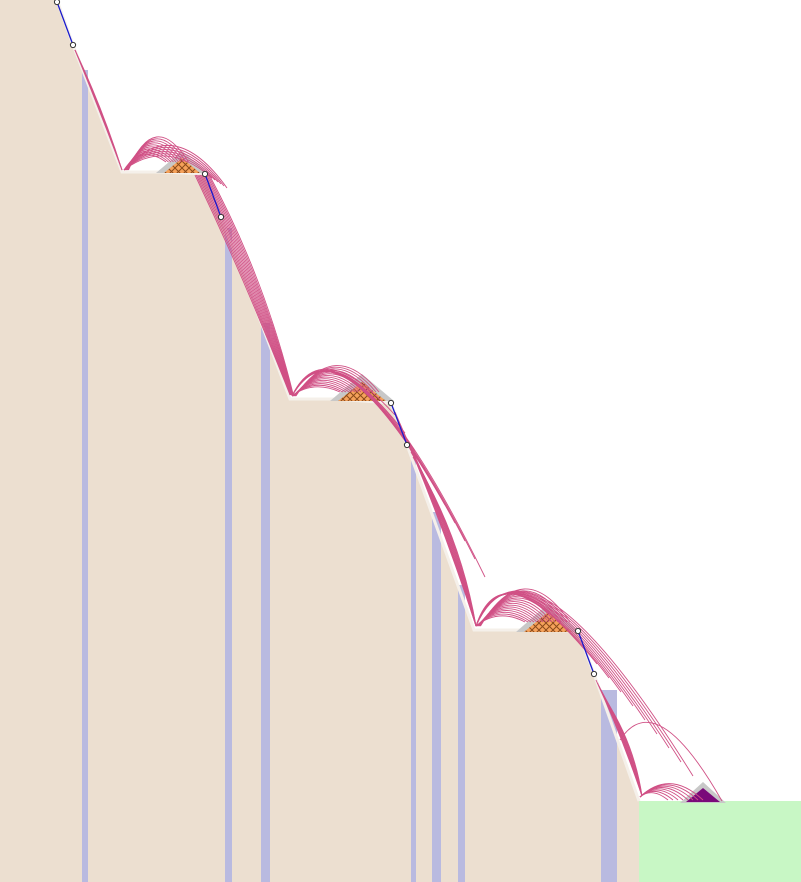 Image resolution: width=801 pixels, height=882 pixels. I want to click on final-barrier, so click(703, 795).